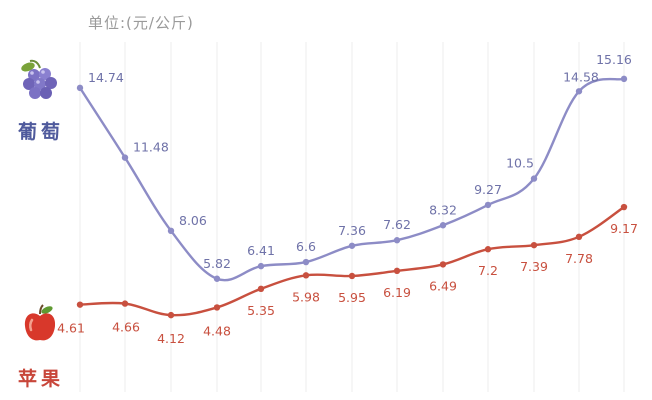 The height and width of the screenshot is (400, 652). I want to click on apple-series-label: 苹果, so click(41, 379).